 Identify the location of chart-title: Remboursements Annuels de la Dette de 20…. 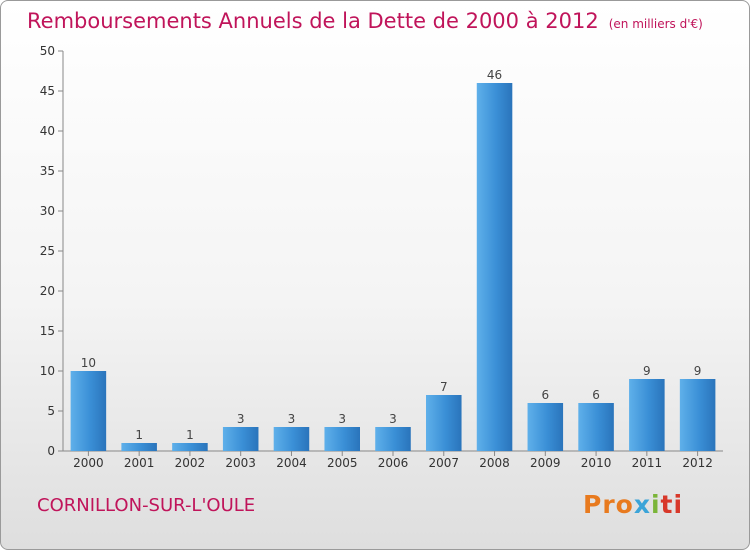
(365, 21).